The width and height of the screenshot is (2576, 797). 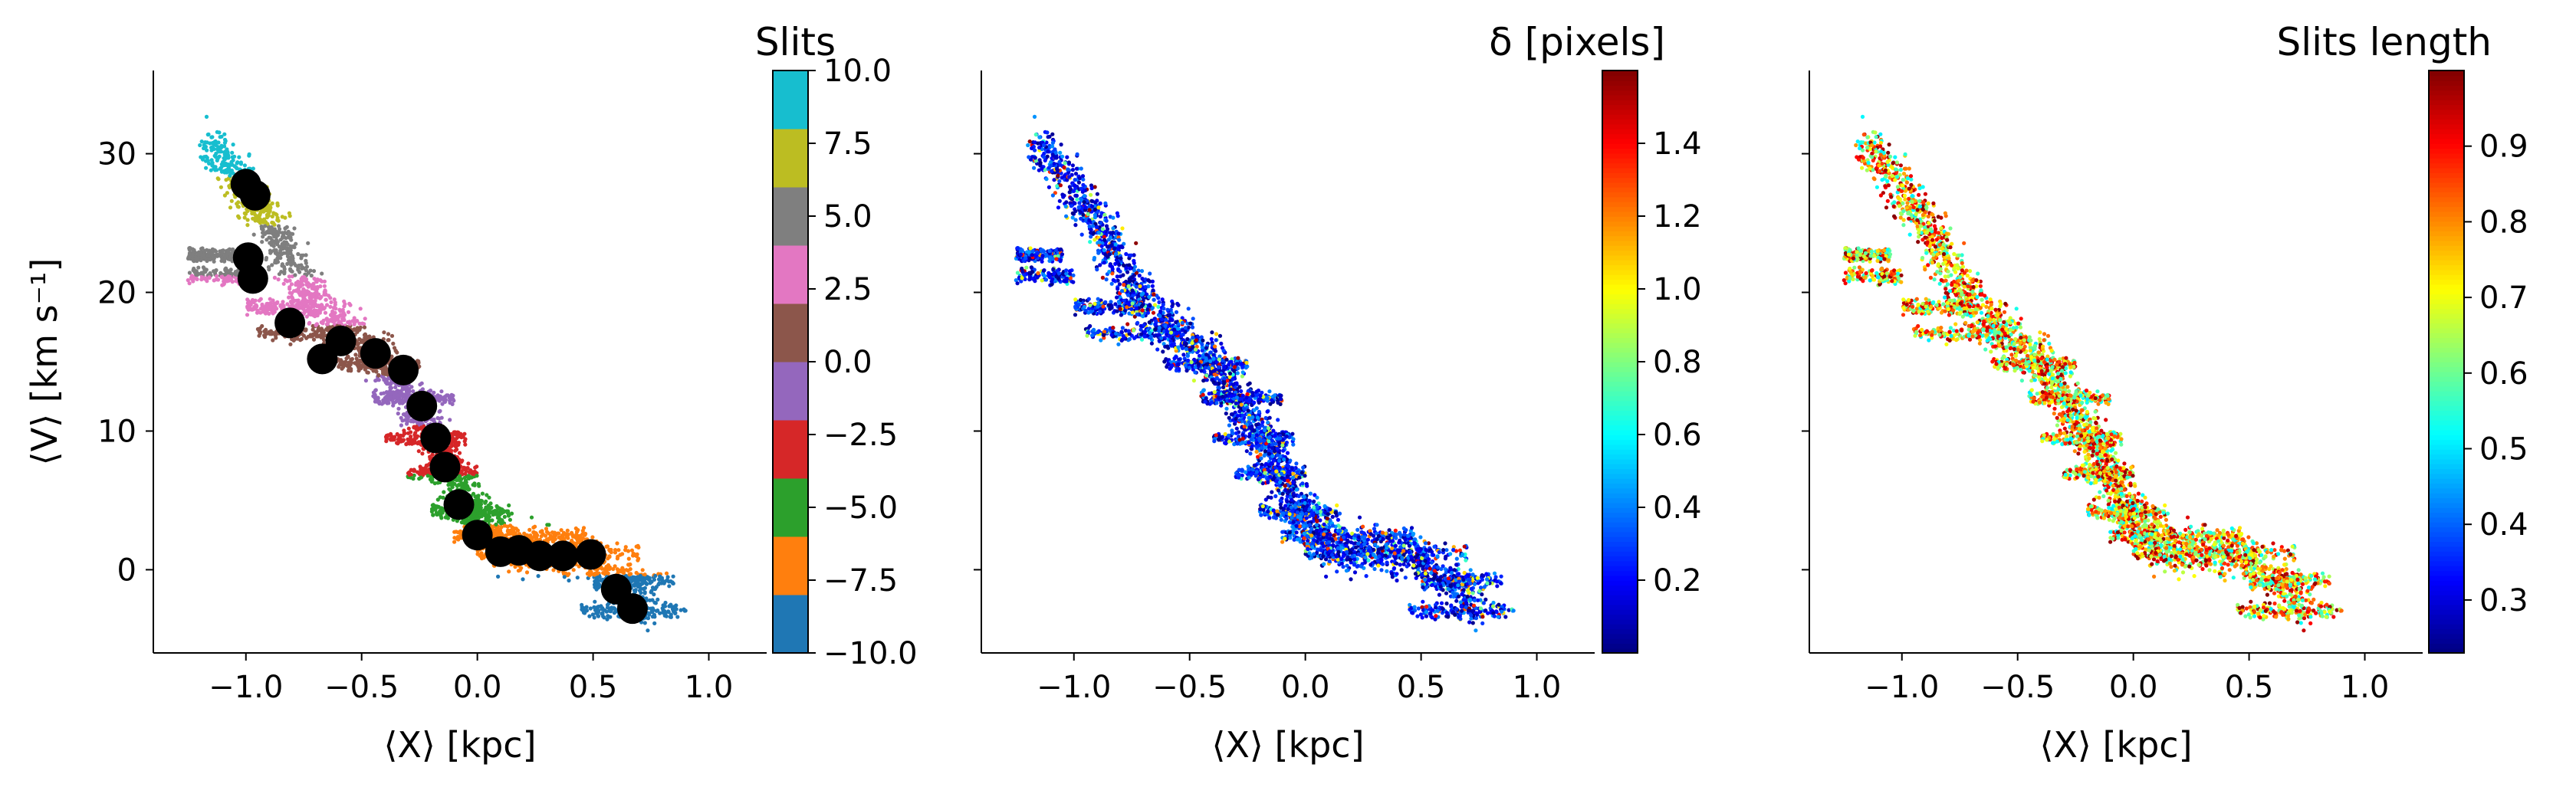 I want to click on scatter-cloud, so click(x=1265, y=374).